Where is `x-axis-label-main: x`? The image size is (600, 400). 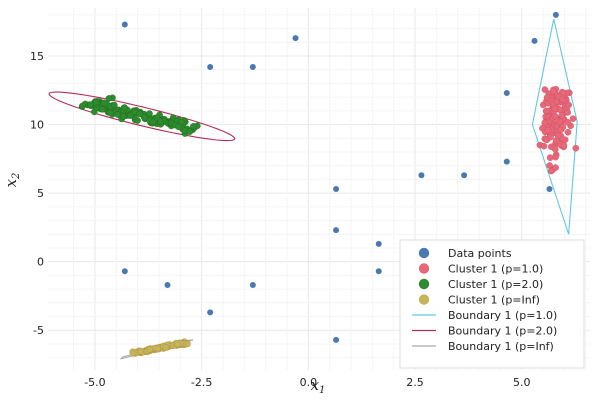 x-axis-label-main: x is located at coordinates (315, 385).